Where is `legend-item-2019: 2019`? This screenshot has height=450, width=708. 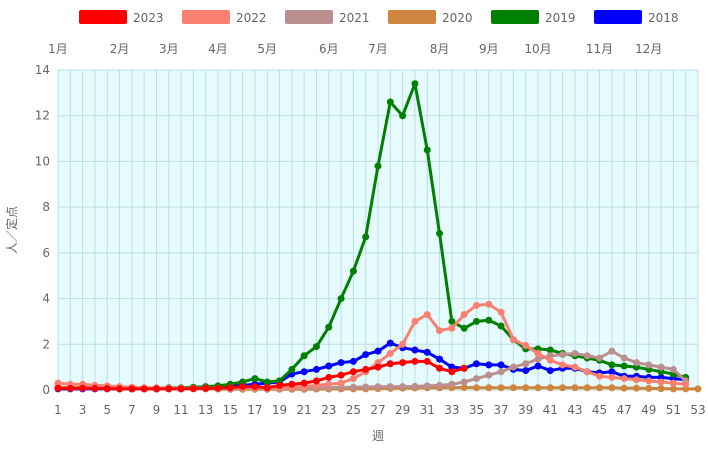 legend-item-2019: 2019 is located at coordinates (533, 17).